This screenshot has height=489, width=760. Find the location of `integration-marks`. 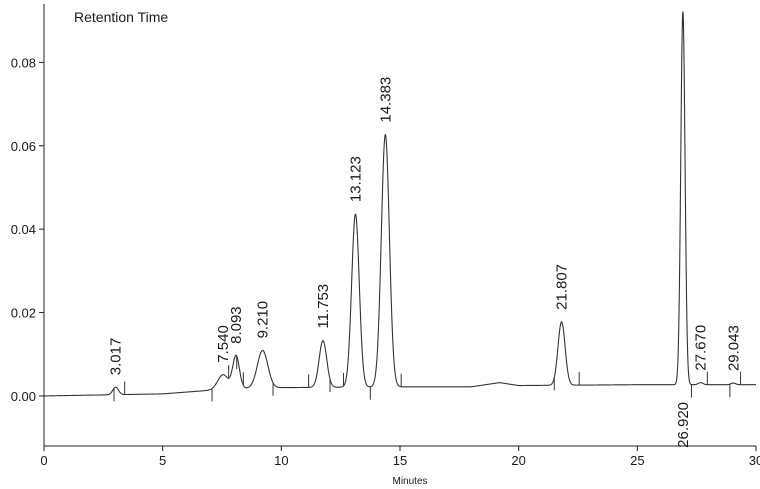

integration-marks is located at coordinates (427, 379).